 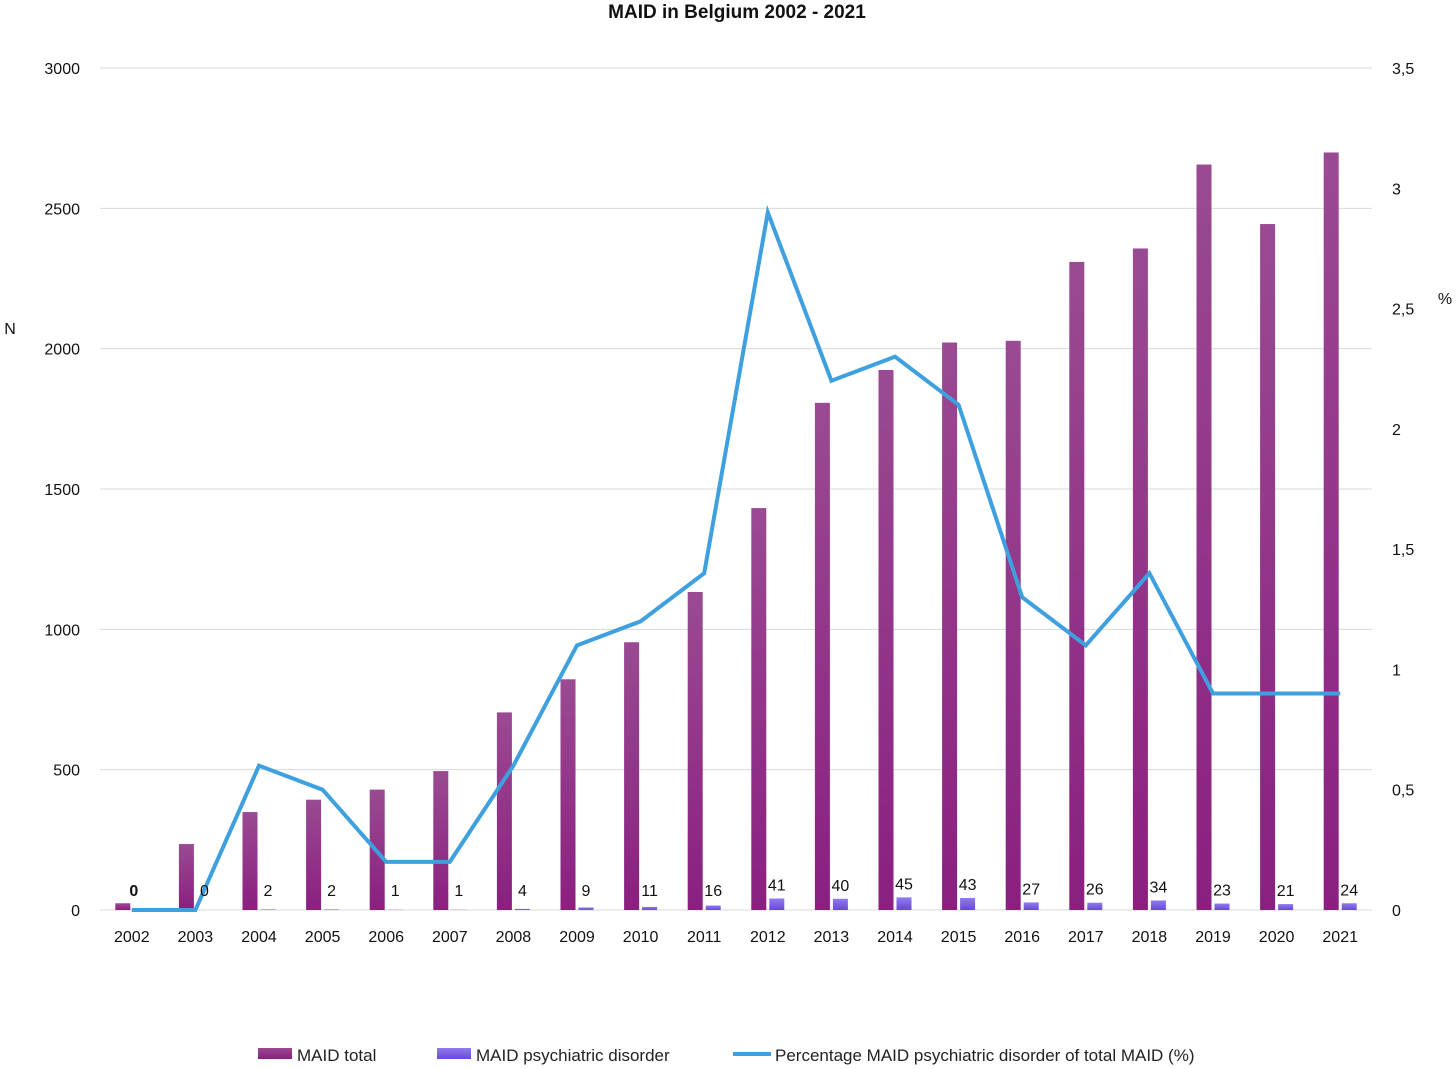 I want to click on data-label: 34, so click(x=1159, y=887).